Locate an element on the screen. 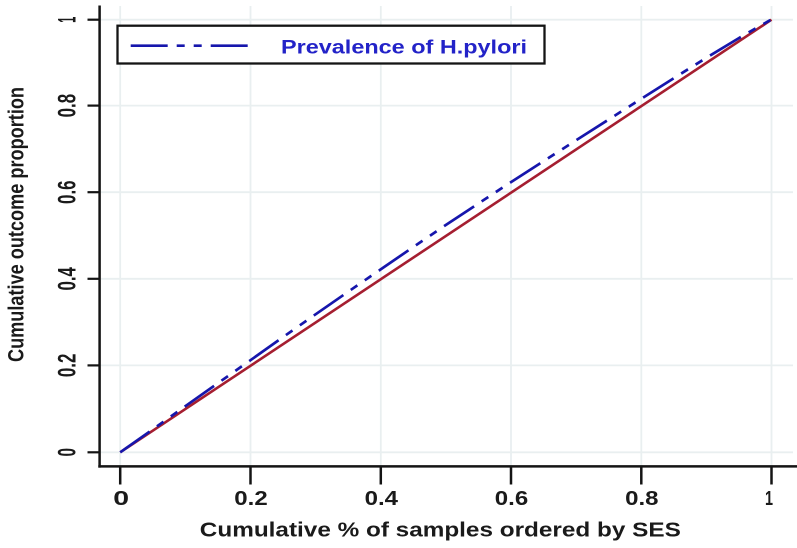  svg-text: Prevalence of H.pylori is located at coordinates (404, 48).